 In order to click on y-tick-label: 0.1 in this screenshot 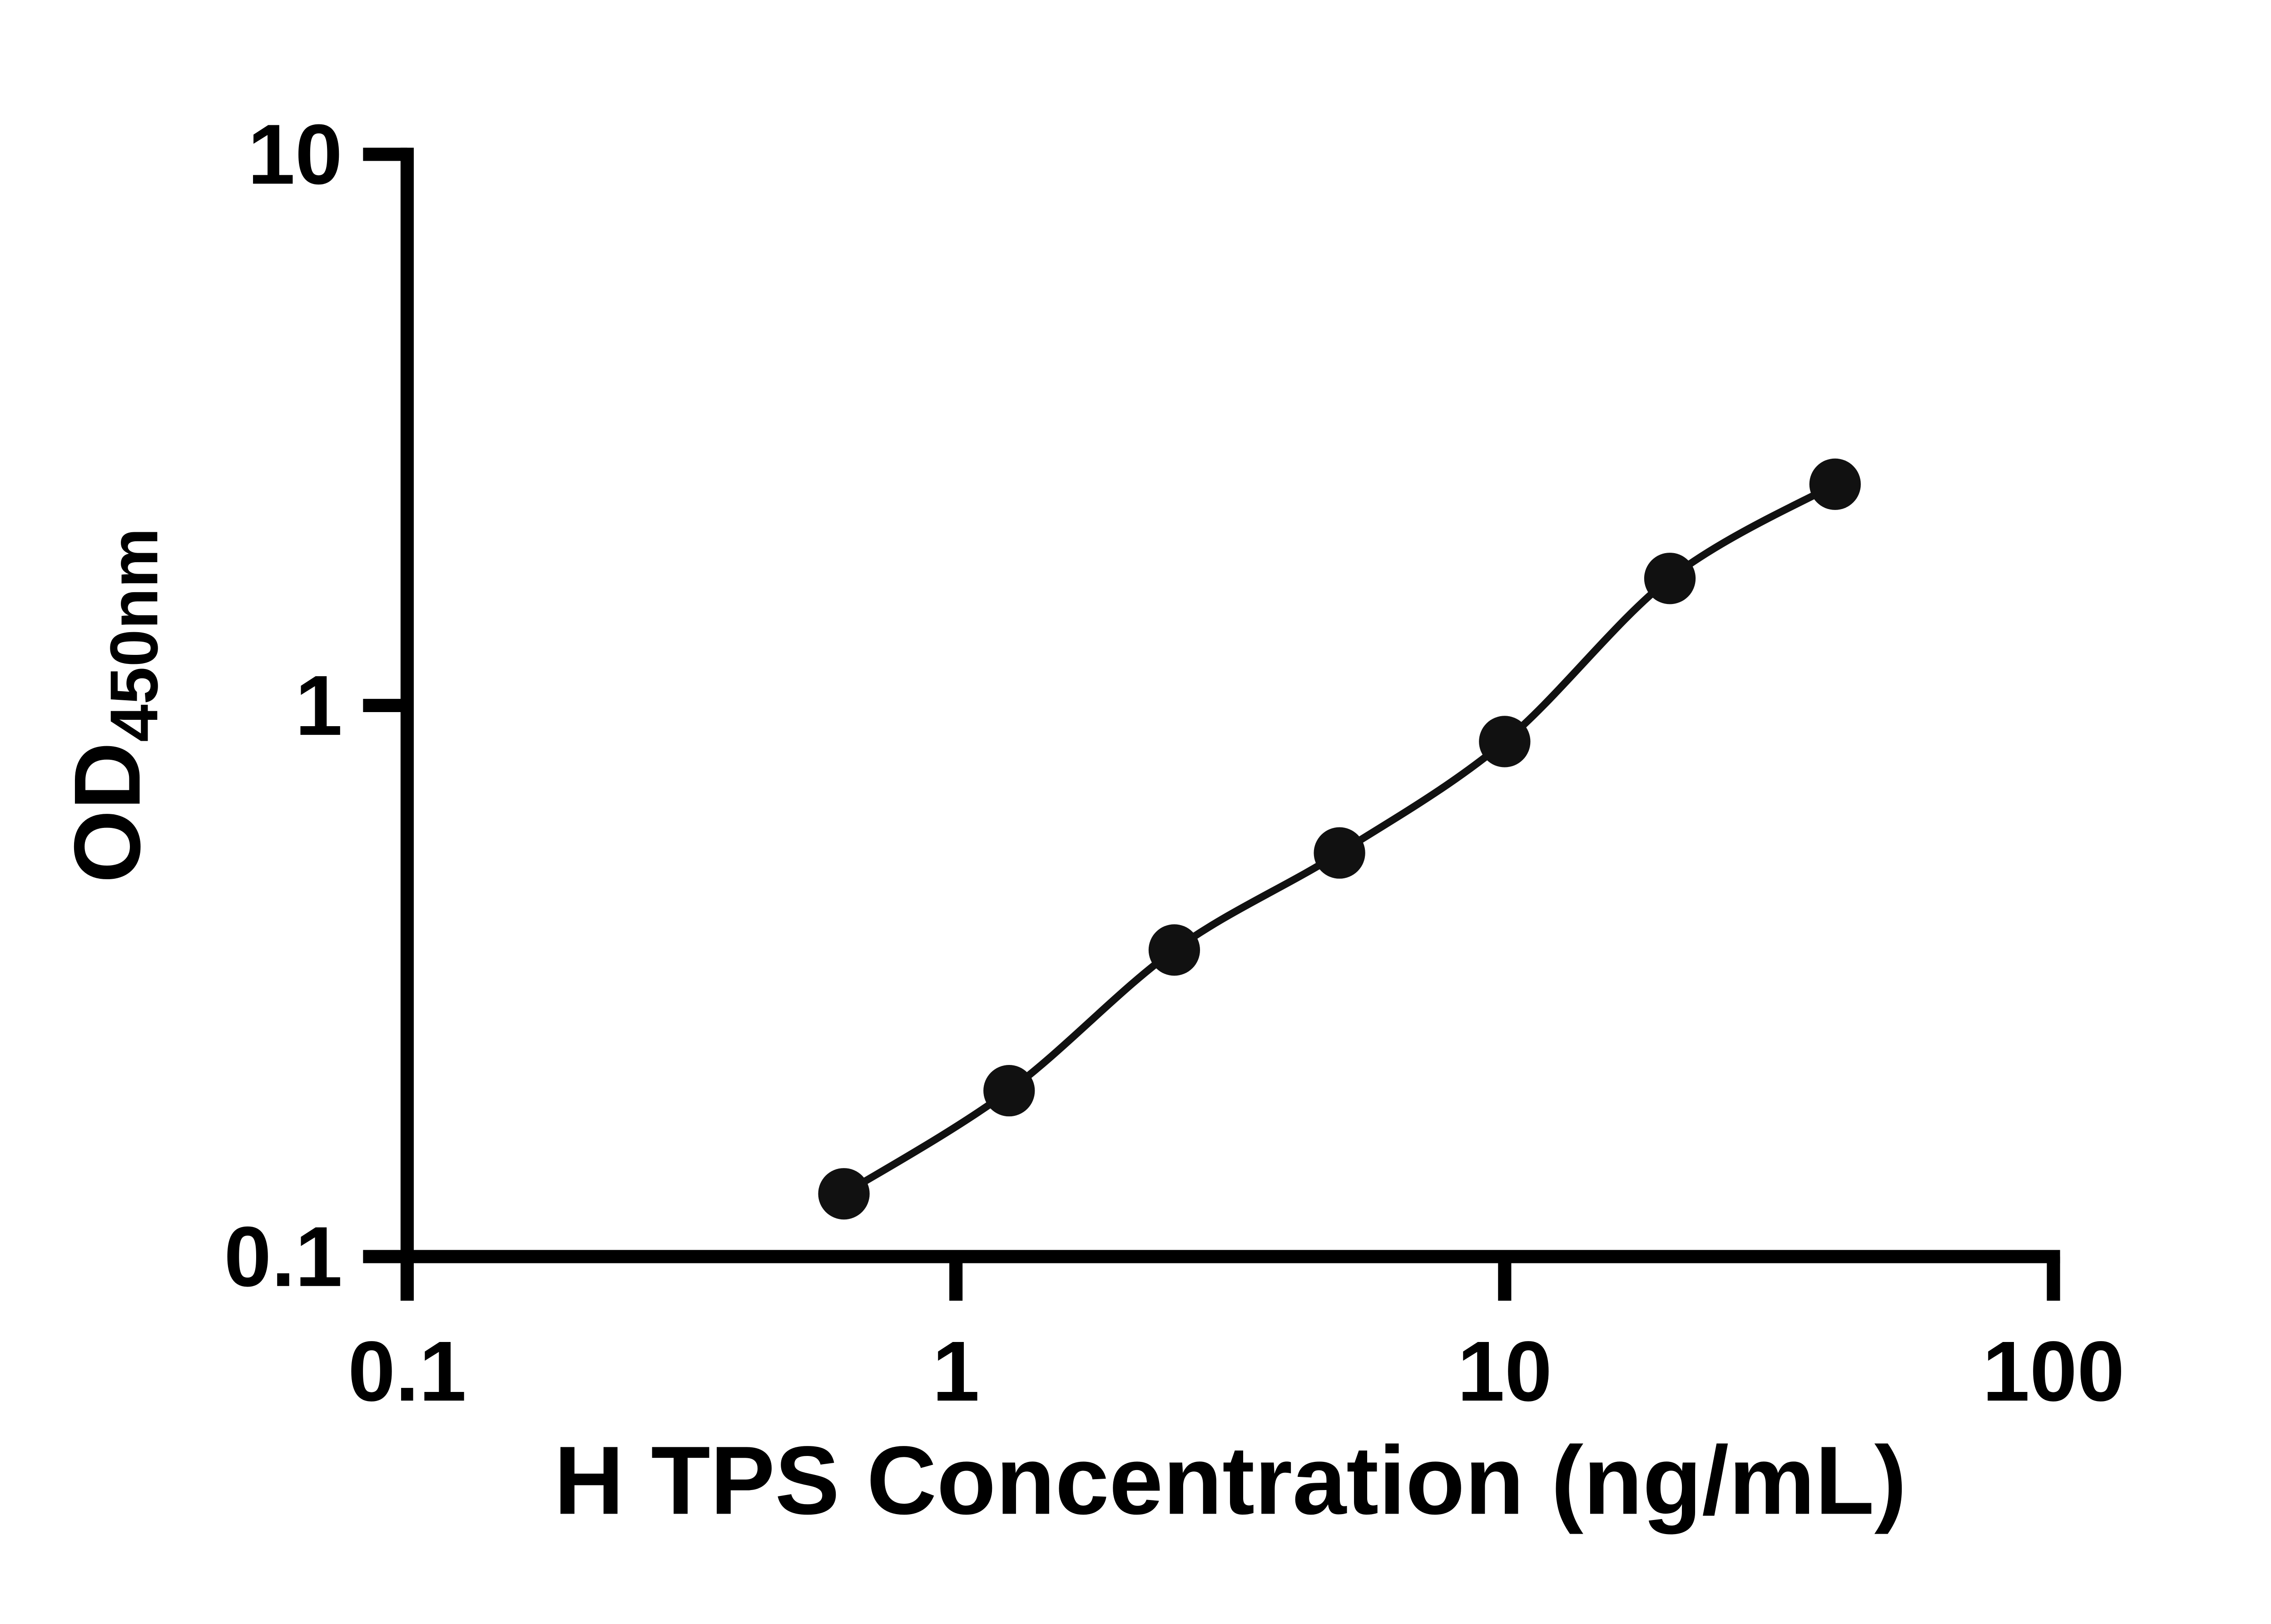, I will do `click(283, 1256)`.